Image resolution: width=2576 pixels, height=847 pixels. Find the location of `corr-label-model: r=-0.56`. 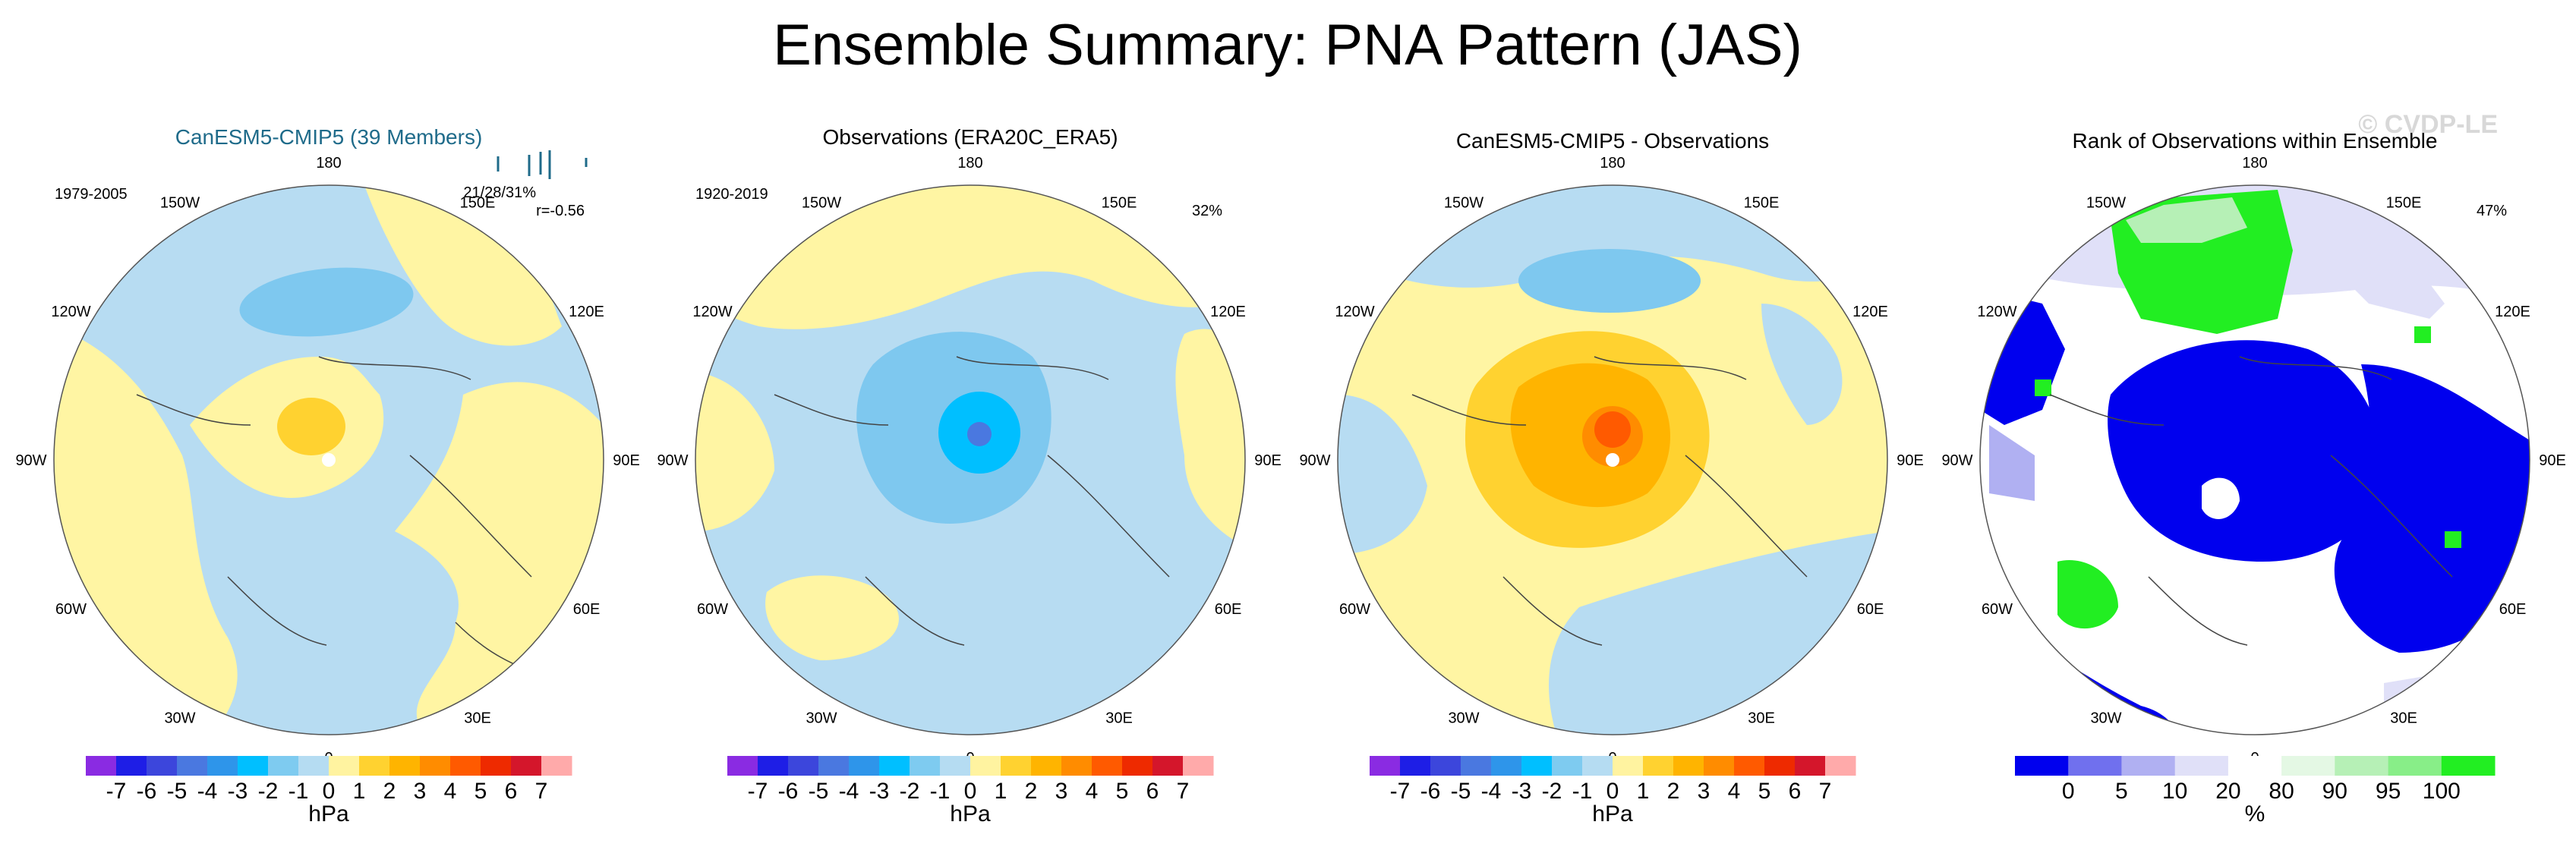

corr-label-model: r=-0.56 is located at coordinates (560, 211).